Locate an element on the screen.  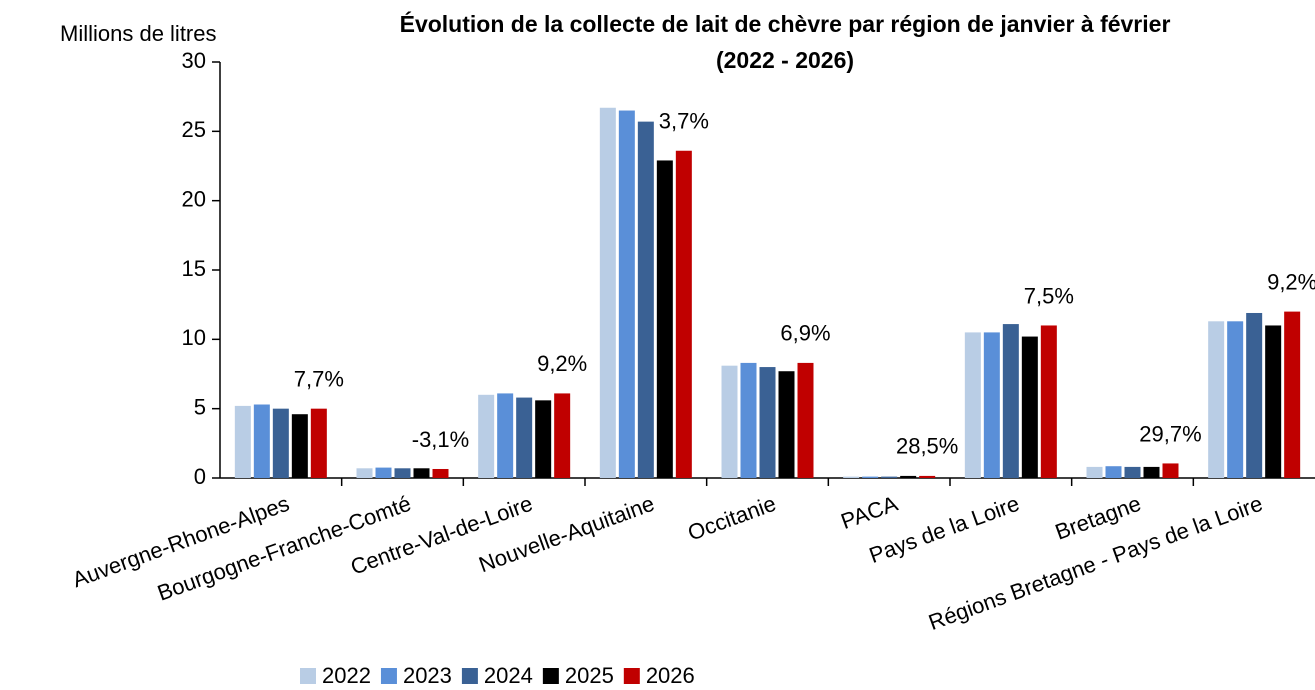
legend-label: 2026 is located at coordinates (670, 675).